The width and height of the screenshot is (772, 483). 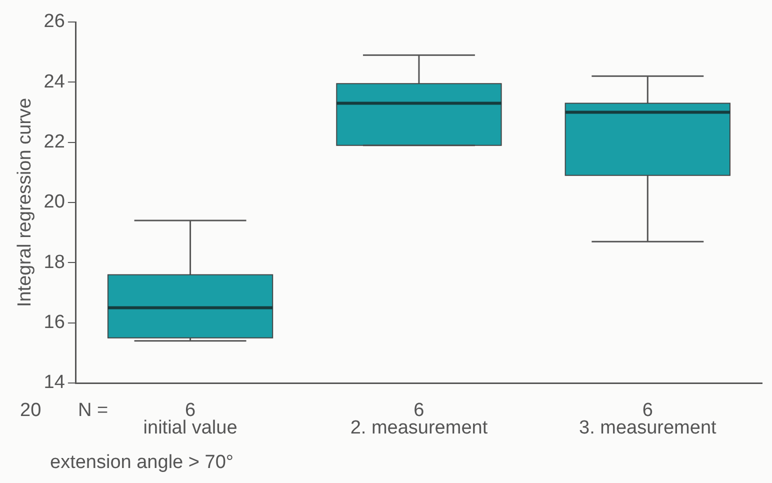 What do you see at coordinates (54, 21) in the screenshot?
I see `y-tick-label: 26` at bounding box center [54, 21].